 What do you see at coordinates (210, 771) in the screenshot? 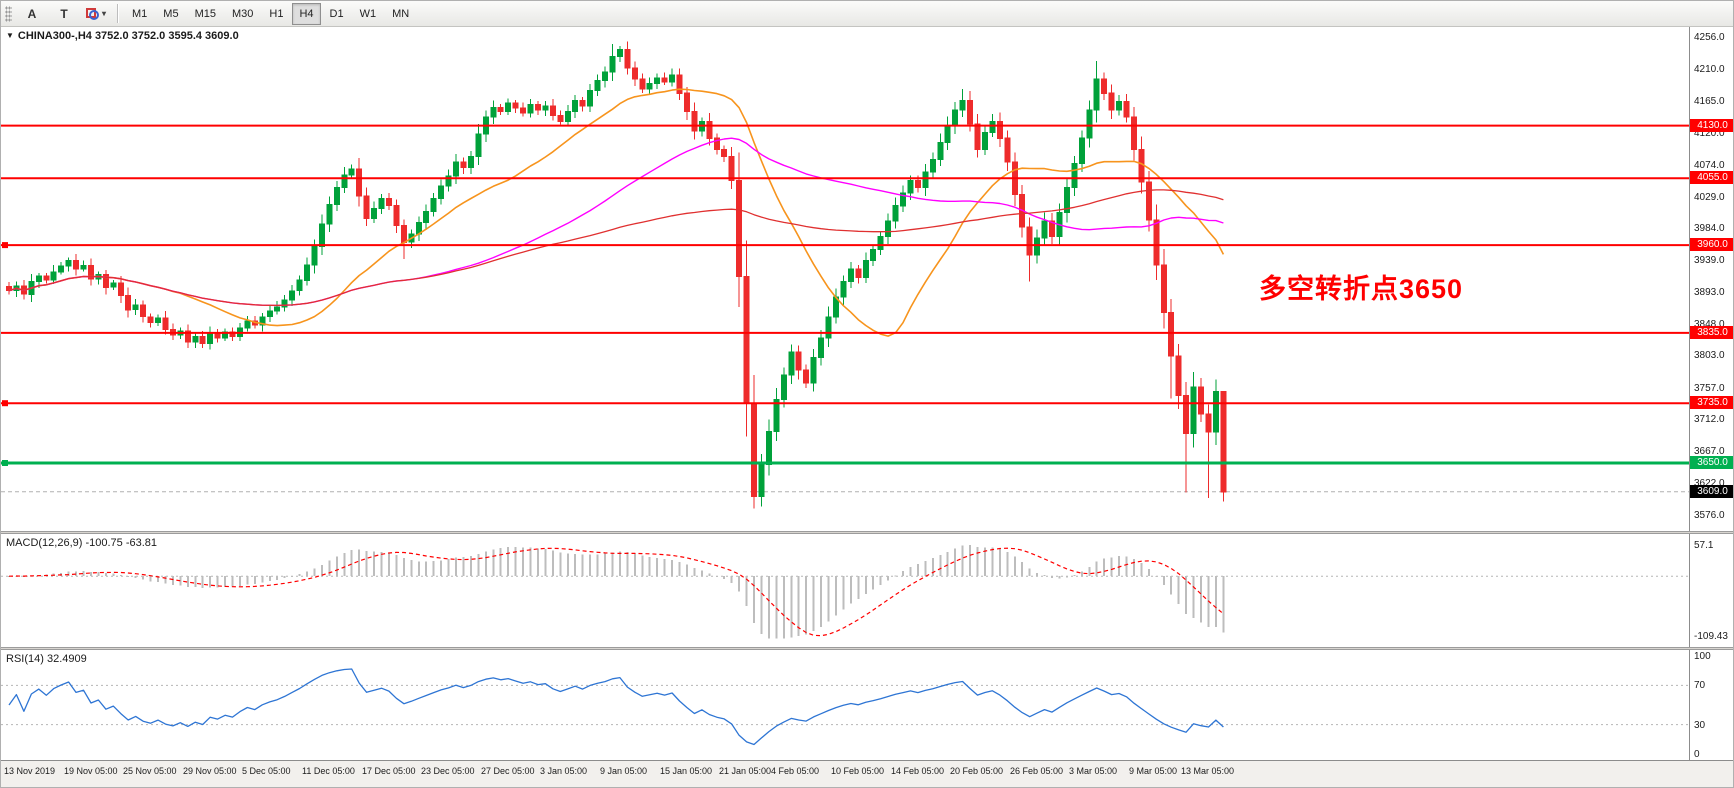
I see `time-axis-label: 29 Nov 05:00` at bounding box center [210, 771].